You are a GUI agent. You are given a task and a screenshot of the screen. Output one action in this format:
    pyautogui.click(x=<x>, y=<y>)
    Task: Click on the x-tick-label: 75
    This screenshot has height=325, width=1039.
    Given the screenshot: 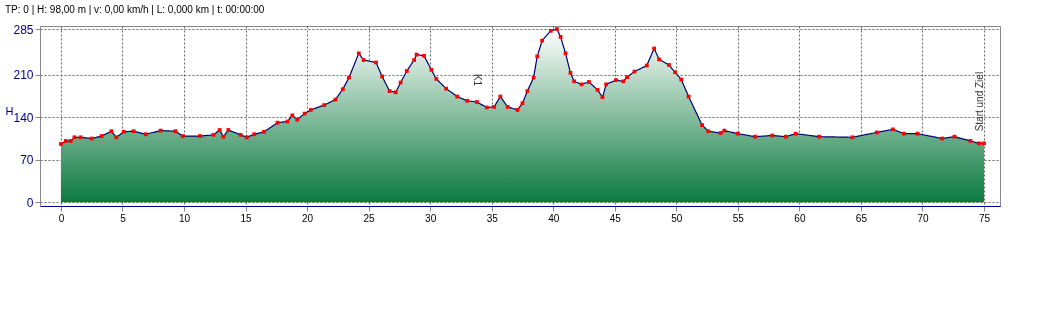 What is the action you would take?
    pyautogui.click(x=984, y=218)
    